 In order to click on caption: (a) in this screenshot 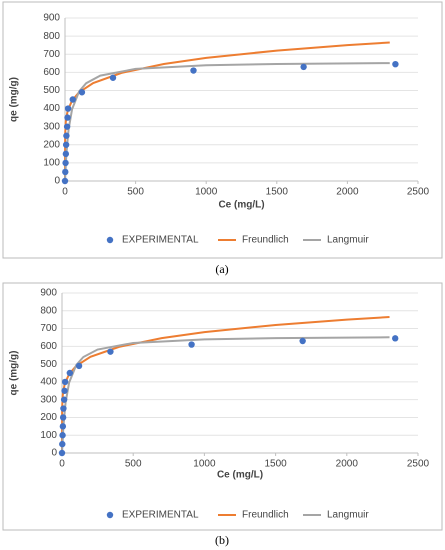, I will do `click(221, 269)`.